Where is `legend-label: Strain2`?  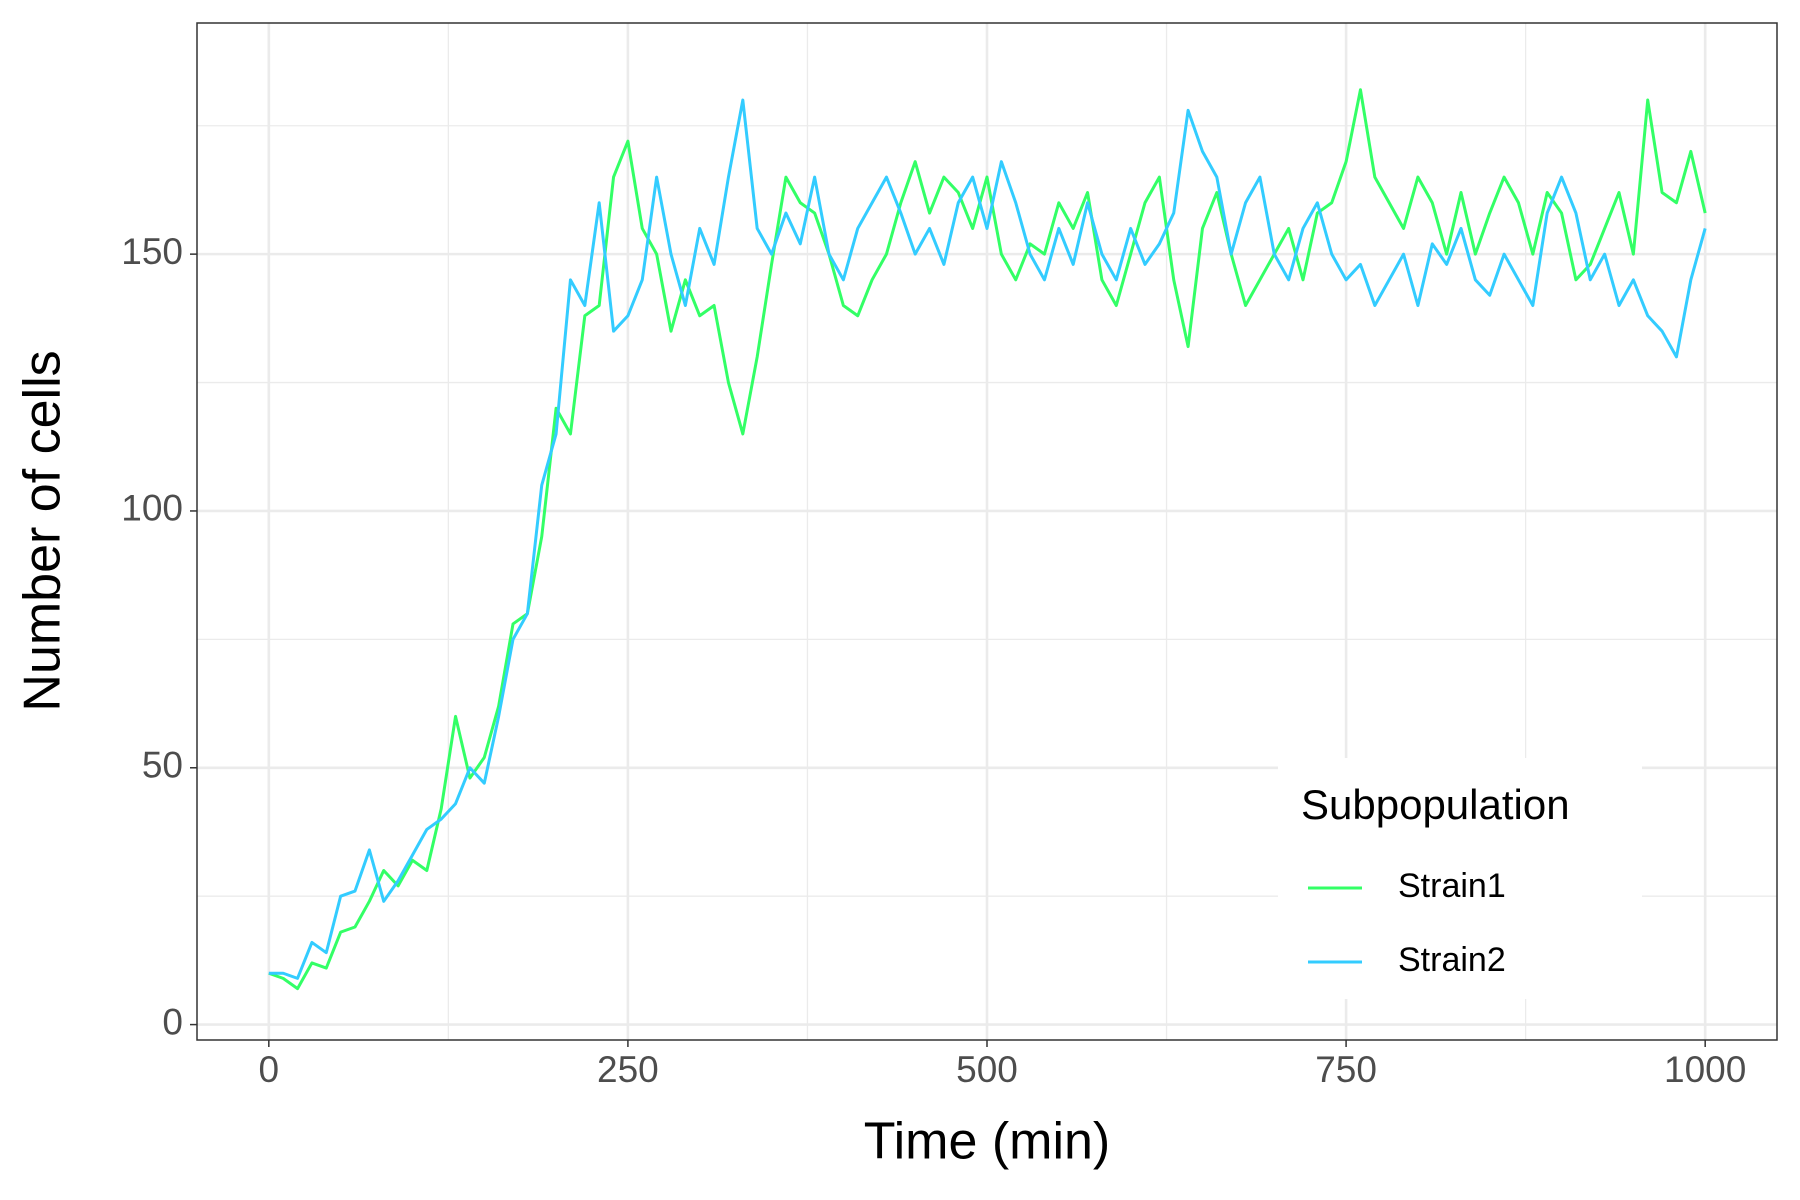 legend-label: Strain2 is located at coordinates (1452, 960).